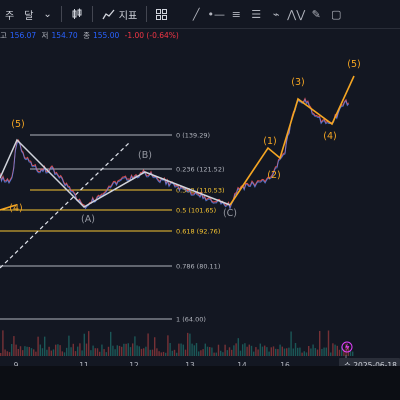 The height and width of the screenshot is (400, 400). I want to click on fib-level-label: 0.236 (121.52), so click(200, 170).